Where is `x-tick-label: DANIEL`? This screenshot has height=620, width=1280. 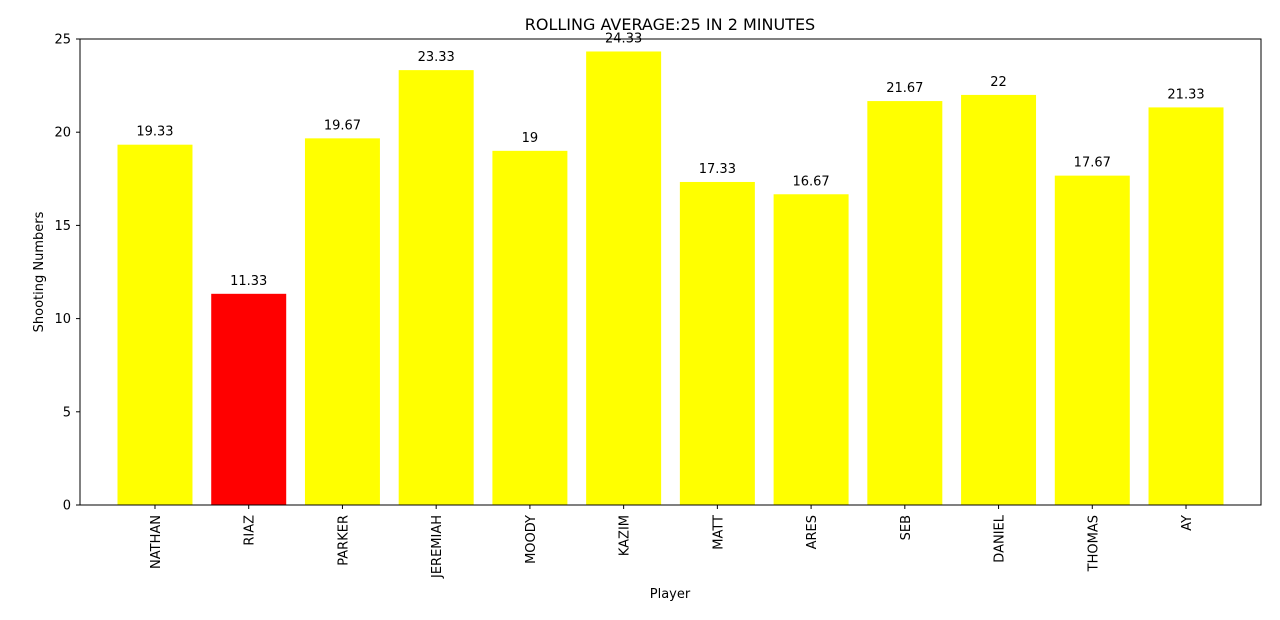
x-tick-label: DANIEL is located at coordinates (1000, 538).